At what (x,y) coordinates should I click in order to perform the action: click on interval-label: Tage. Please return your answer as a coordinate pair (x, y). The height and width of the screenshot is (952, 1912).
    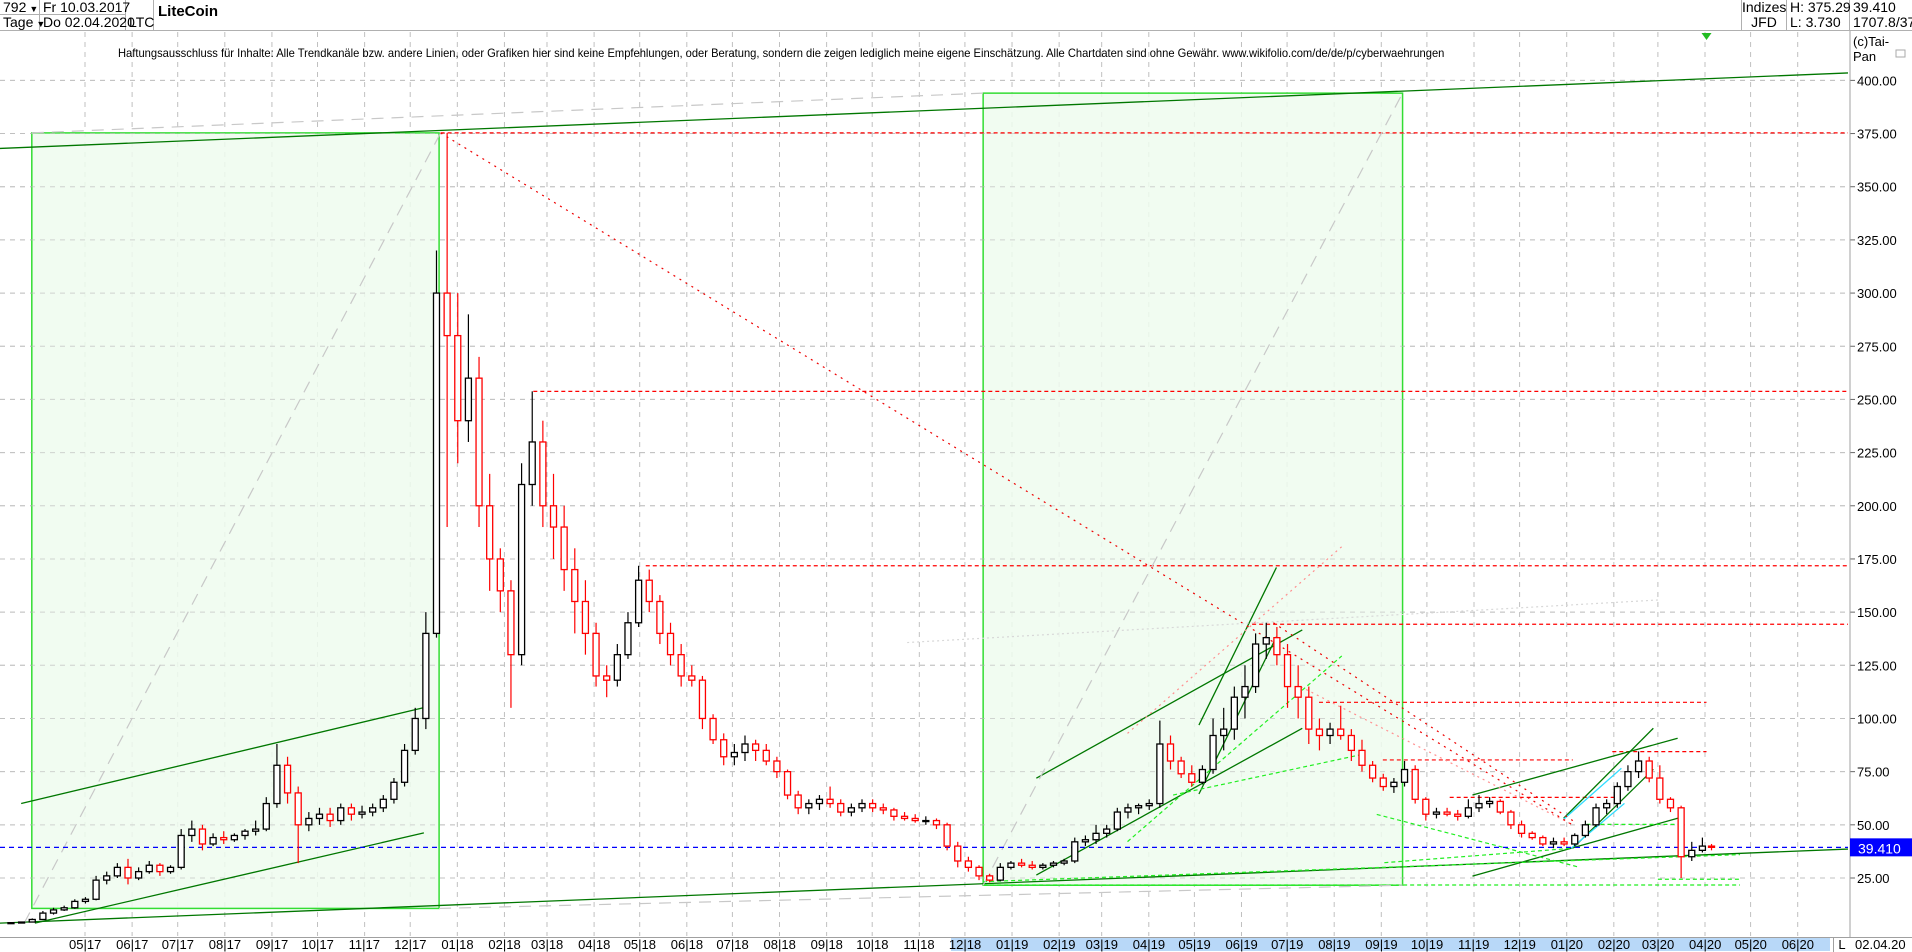
    Looking at the image, I should click on (18, 22).